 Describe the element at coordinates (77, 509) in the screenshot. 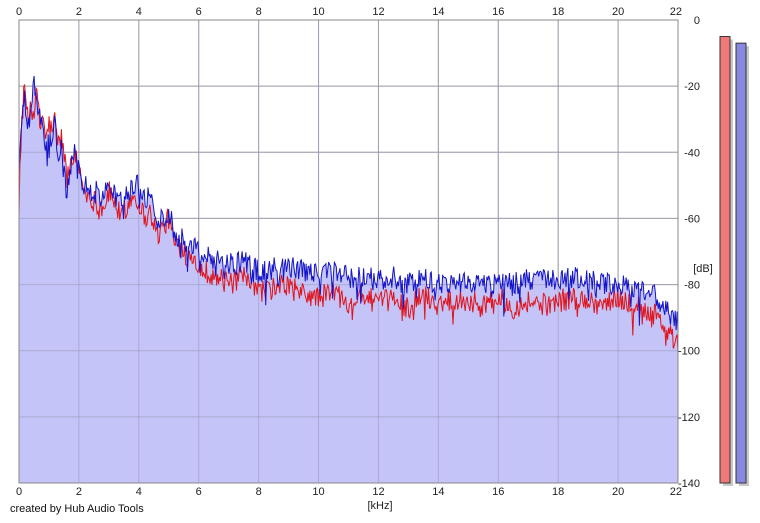

I see `credit-text: created by Hub Audio Tools` at that location.